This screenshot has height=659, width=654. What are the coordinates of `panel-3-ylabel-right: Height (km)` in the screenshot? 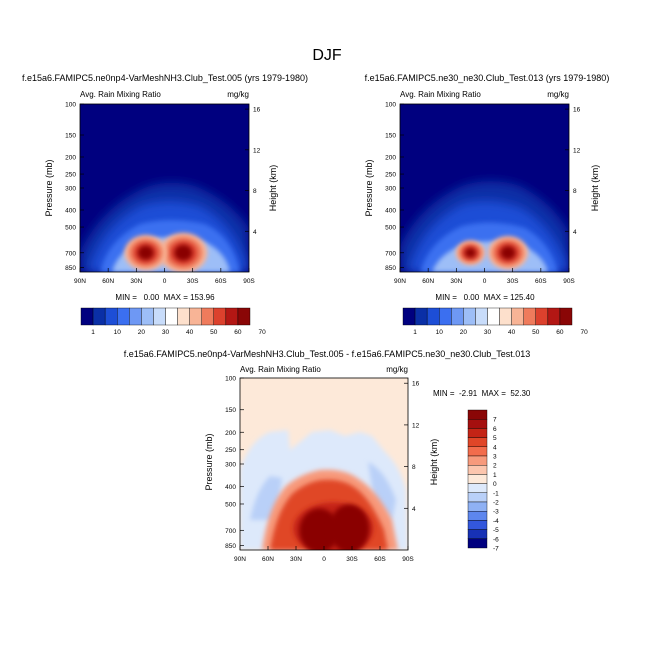 It's located at (434, 462).